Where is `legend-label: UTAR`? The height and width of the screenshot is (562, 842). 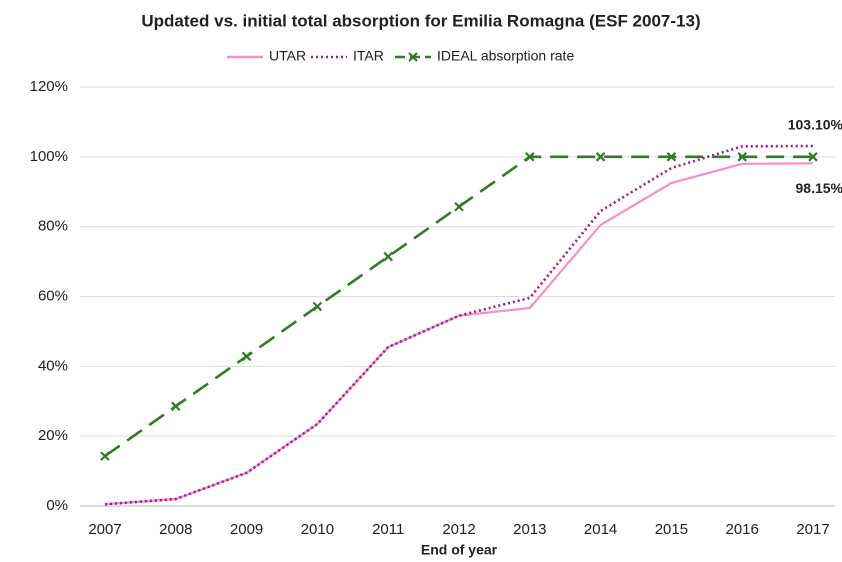 legend-label: UTAR is located at coordinates (287, 56).